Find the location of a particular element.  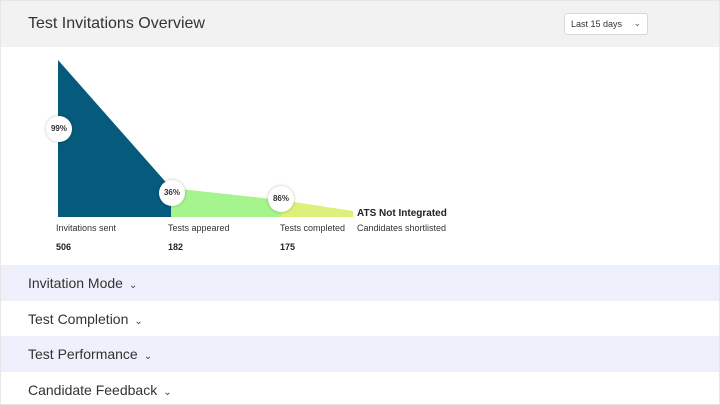

section-label: Invitation Mode ⌄ is located at coordinates (82, 283).